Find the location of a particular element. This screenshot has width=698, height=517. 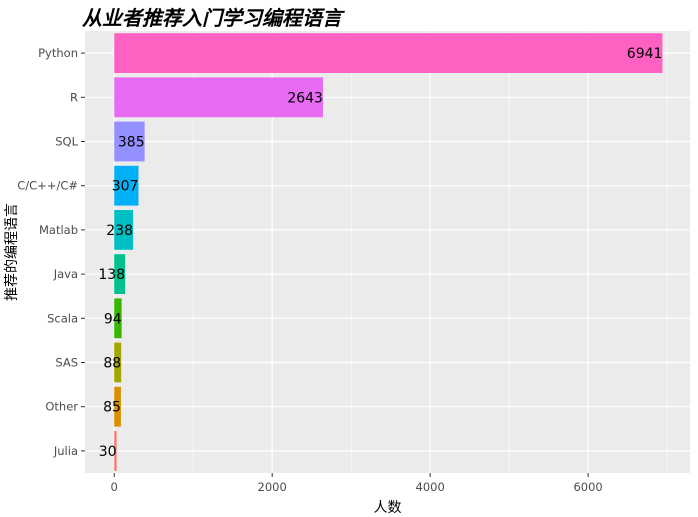

bar-r is located at coordinates (218, 97).